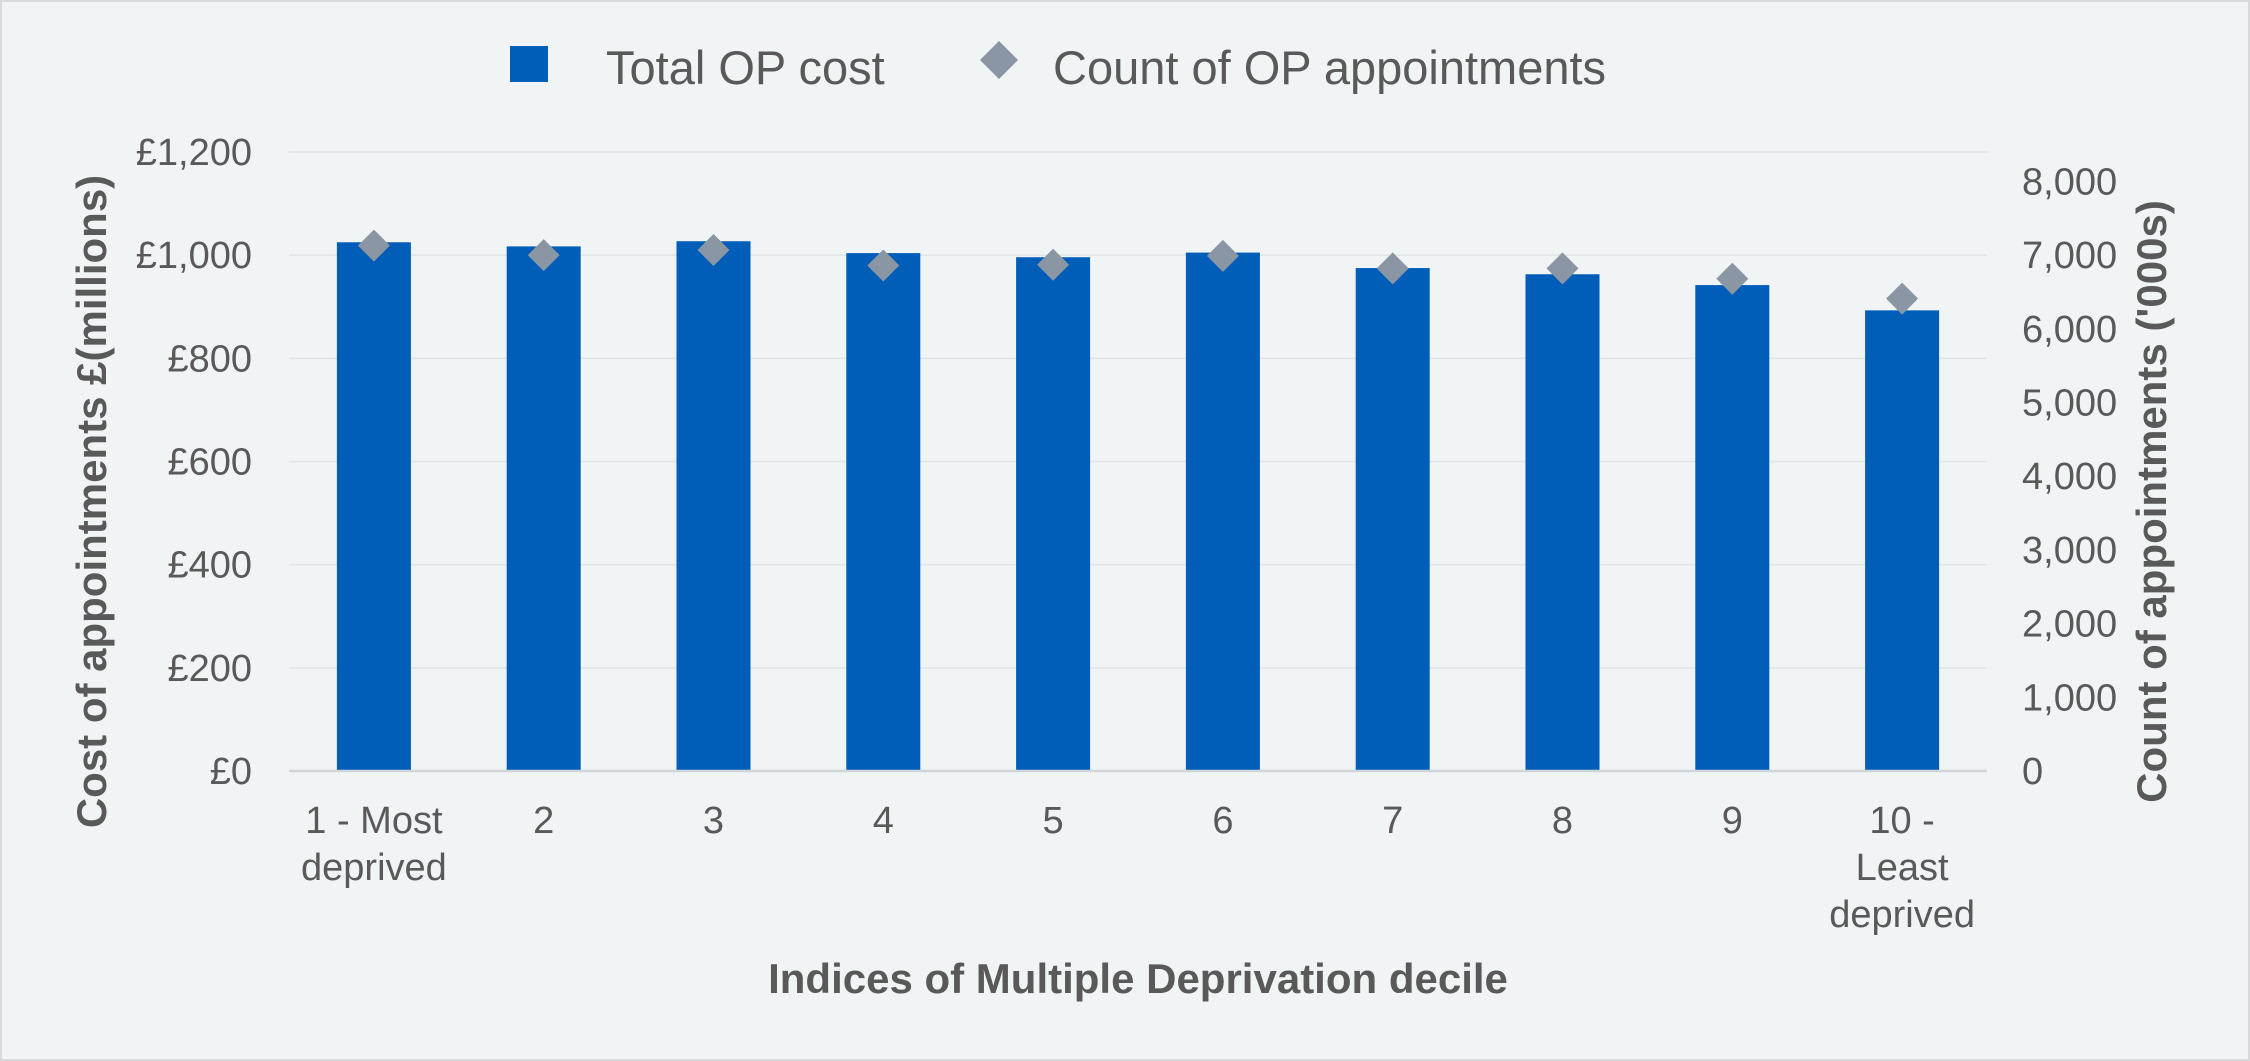 The height and width of the screenshot is (1061, 2250). Describe the element at coordinates (209, 669) in the screenshot. I see `y-tick-label: £200` at that location.